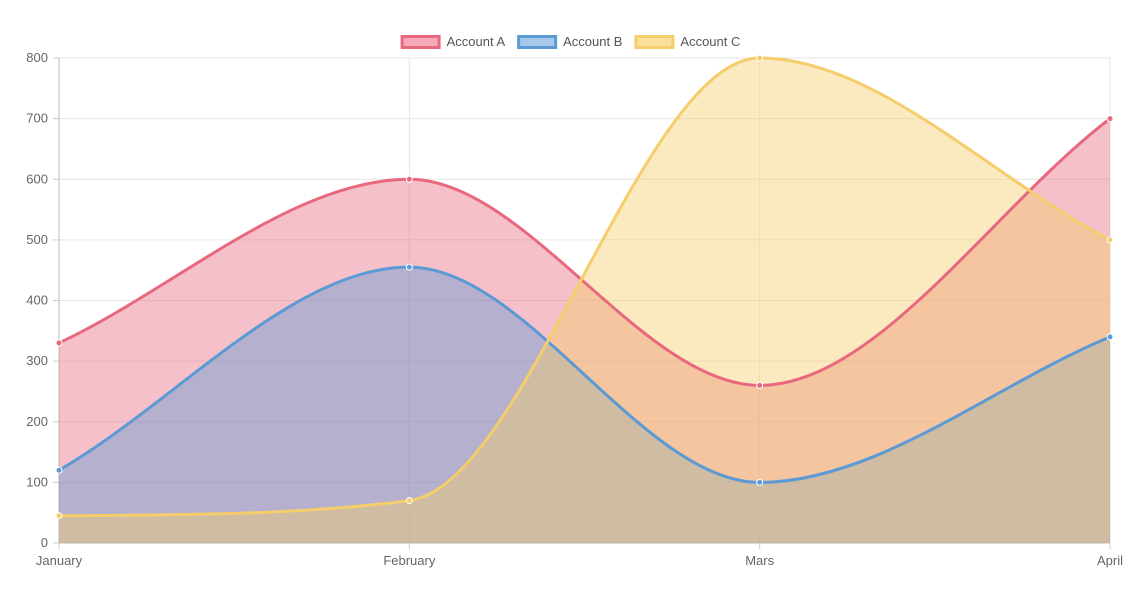 Image resolution: width=1141 pixels, height=593 pixels. I want to click on x-tick-label-mars: Mars, so click(759, 560).